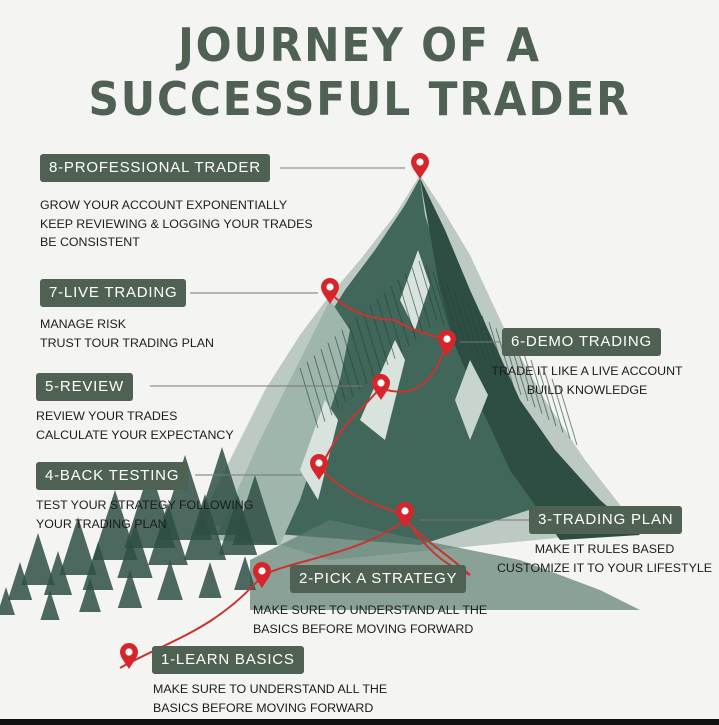 The image size is (719, 725). Describe the element at coordinates (604, 567) in the screenshot. I see `step-3-line-2: CUSTOMIZE IT TO YOUR LIFESTYLE` at that location.